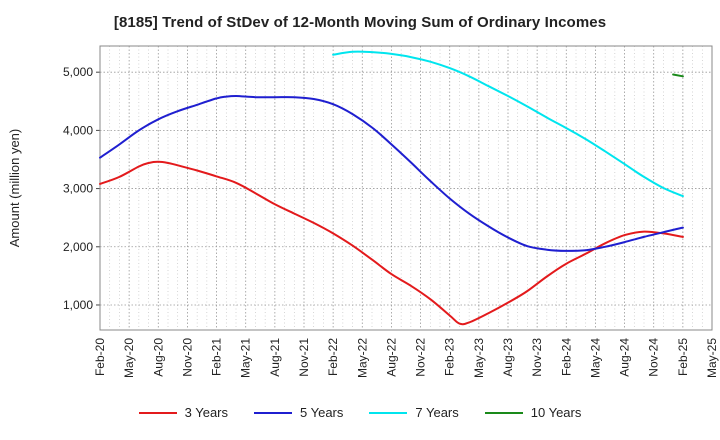  I want to click on x-tick-label: May-22, so click(362, 358).